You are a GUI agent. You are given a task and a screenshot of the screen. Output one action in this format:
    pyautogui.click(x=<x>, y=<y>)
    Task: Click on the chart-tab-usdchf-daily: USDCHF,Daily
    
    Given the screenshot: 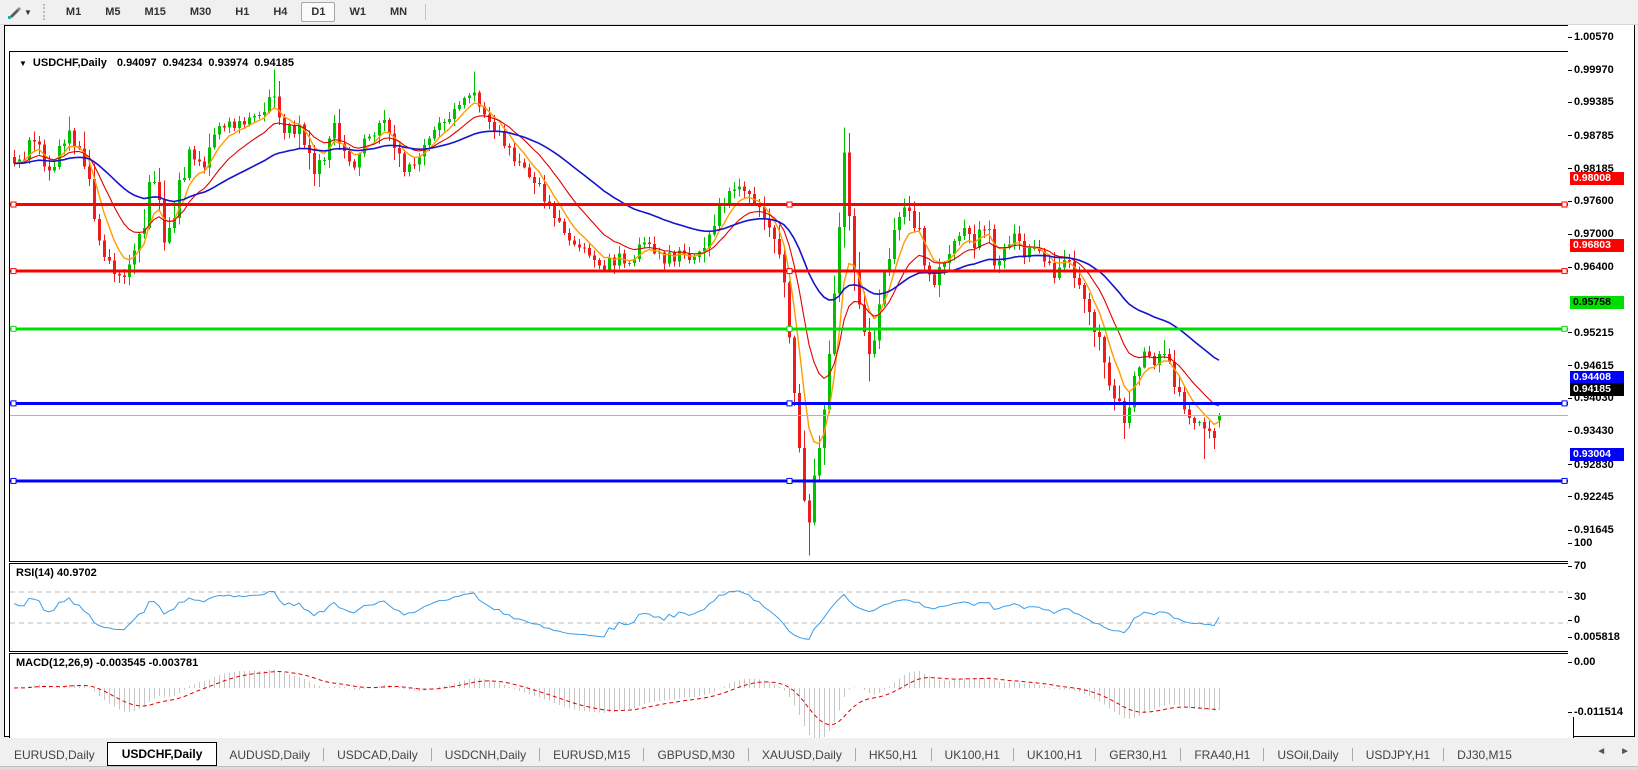 What is the action you would take?
    pyautogui.click(x=162, y=754)
    